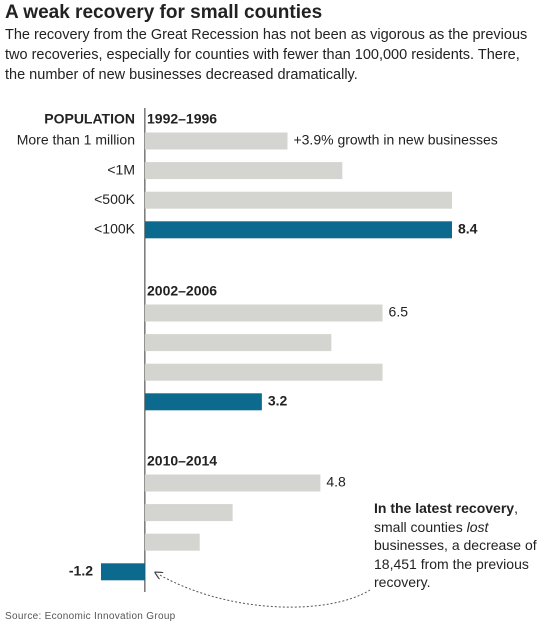  Describe the element at coordinates (164, 12) in the screenshot. I see `chart-title: A weak recovery for small counties` at that location.